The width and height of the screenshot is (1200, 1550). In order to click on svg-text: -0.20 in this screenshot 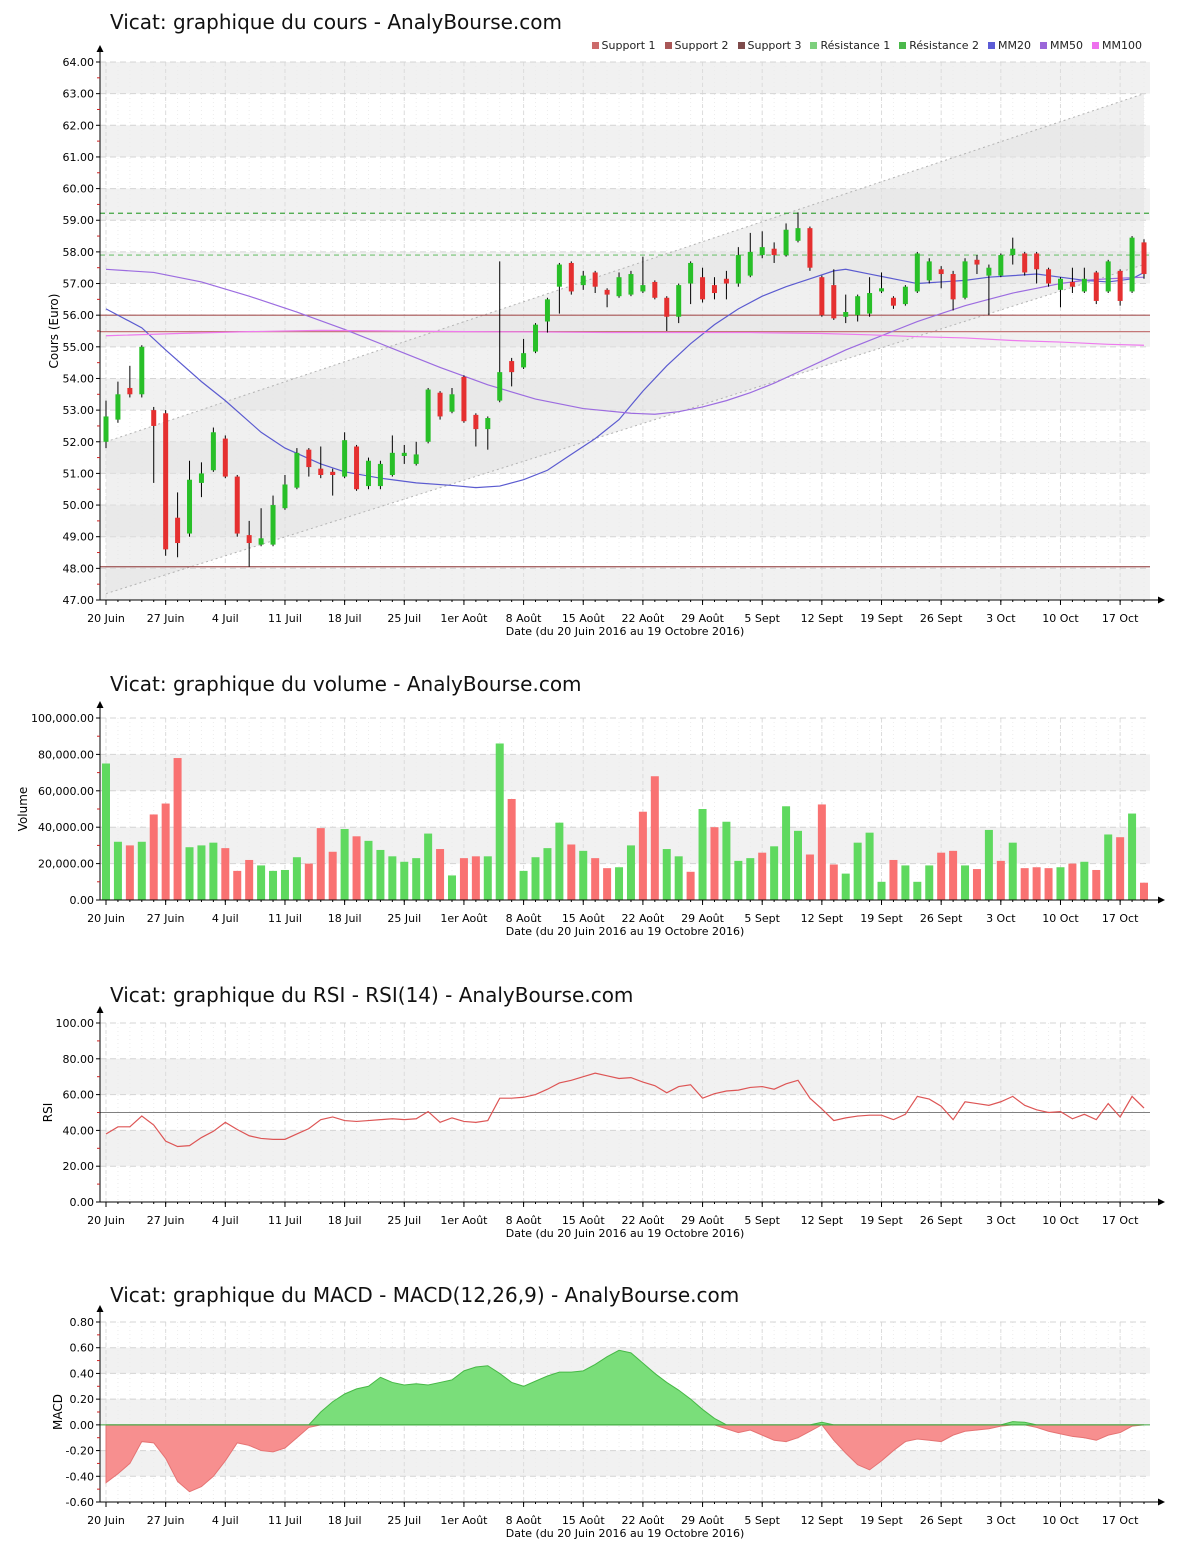, I will do `click(80, 1451)`.